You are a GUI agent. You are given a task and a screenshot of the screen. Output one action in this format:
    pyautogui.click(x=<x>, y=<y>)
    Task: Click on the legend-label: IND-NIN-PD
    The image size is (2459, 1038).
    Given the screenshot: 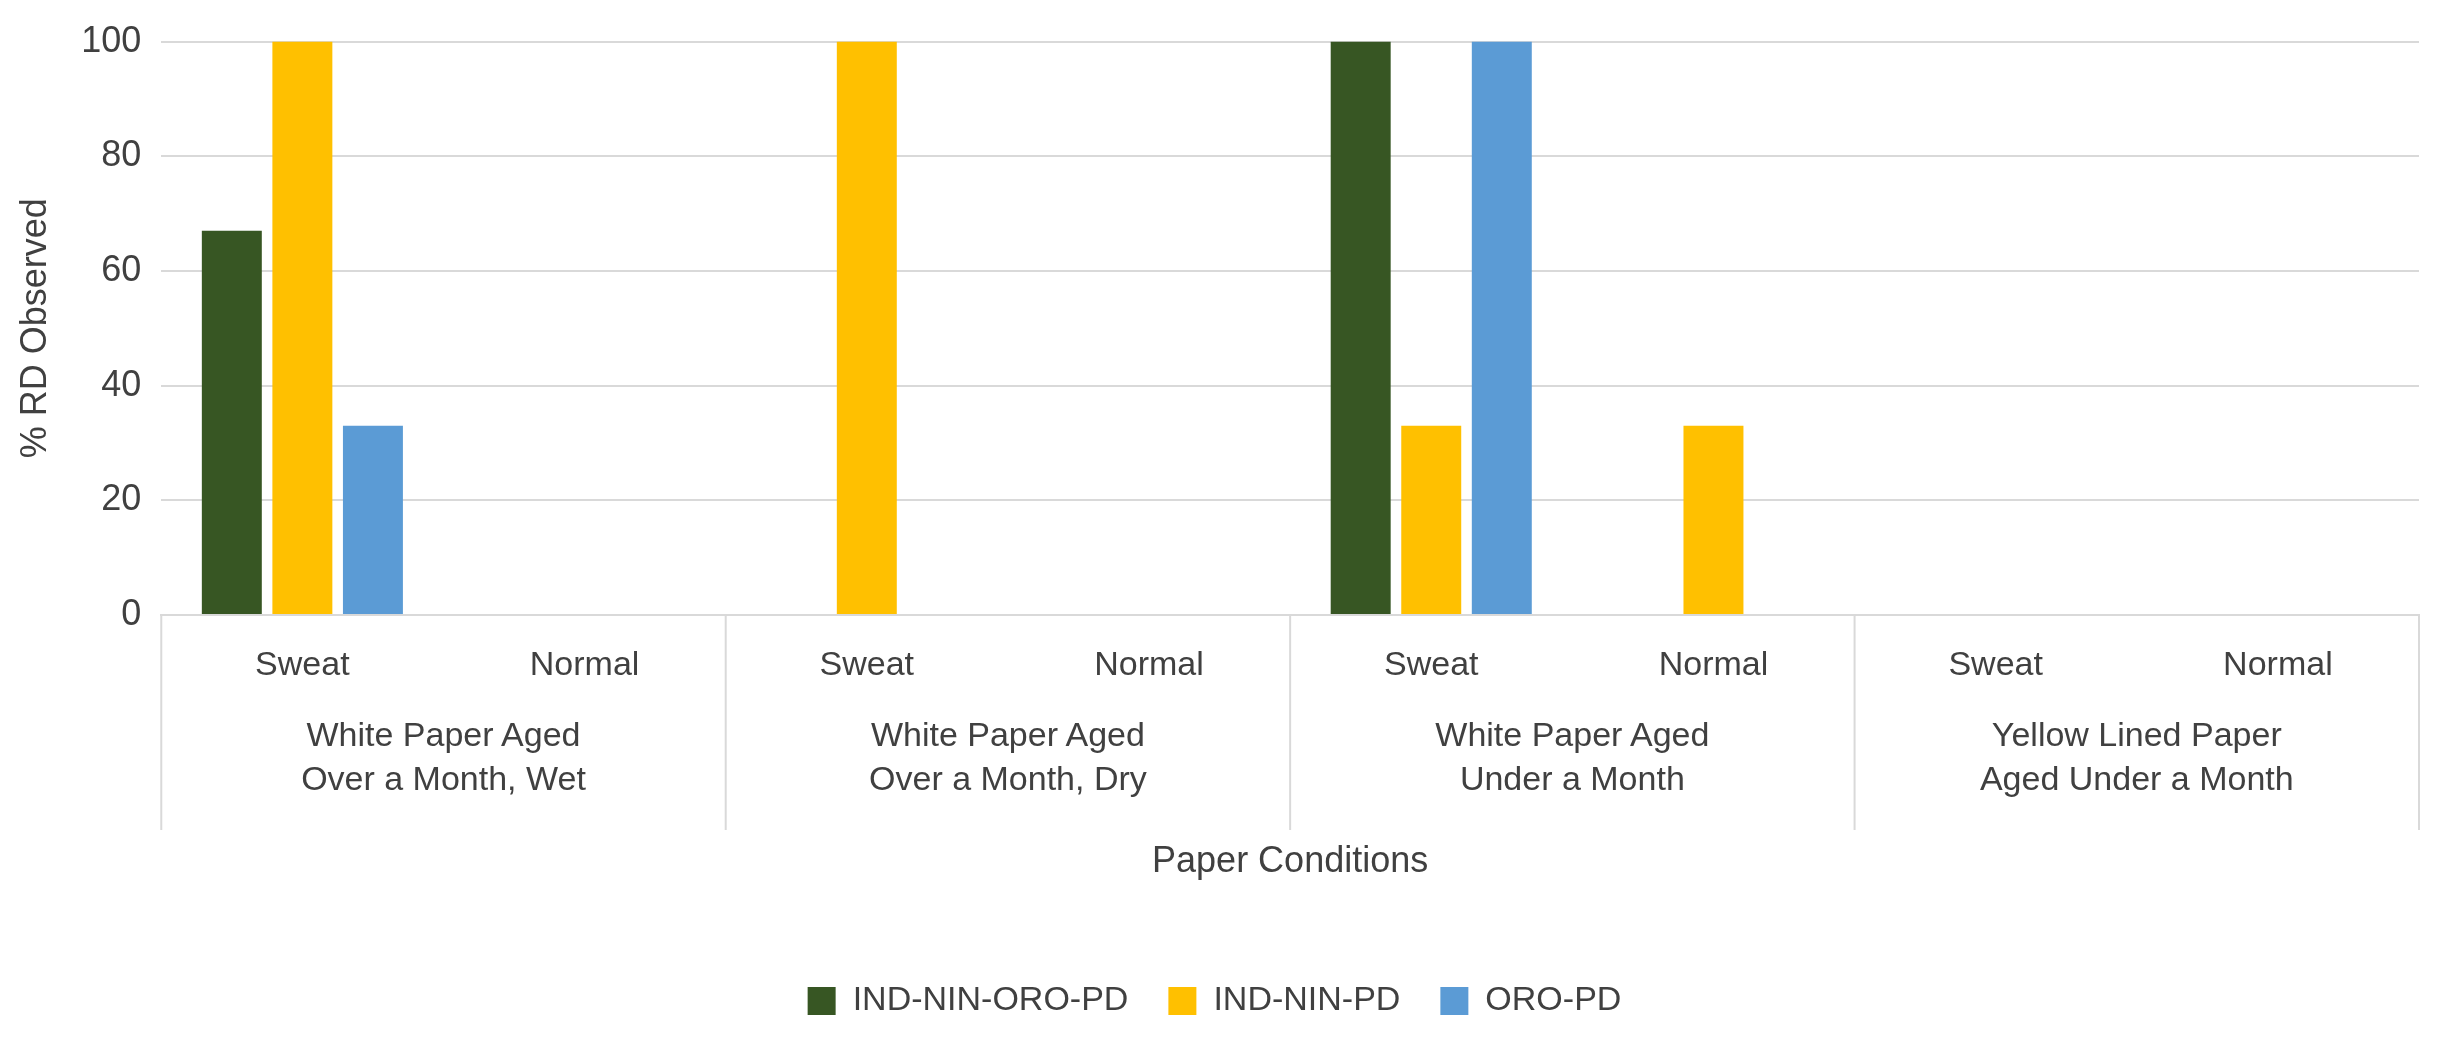 What is the action you would take?
    pyautogui.click(x=1307, y=998)
    